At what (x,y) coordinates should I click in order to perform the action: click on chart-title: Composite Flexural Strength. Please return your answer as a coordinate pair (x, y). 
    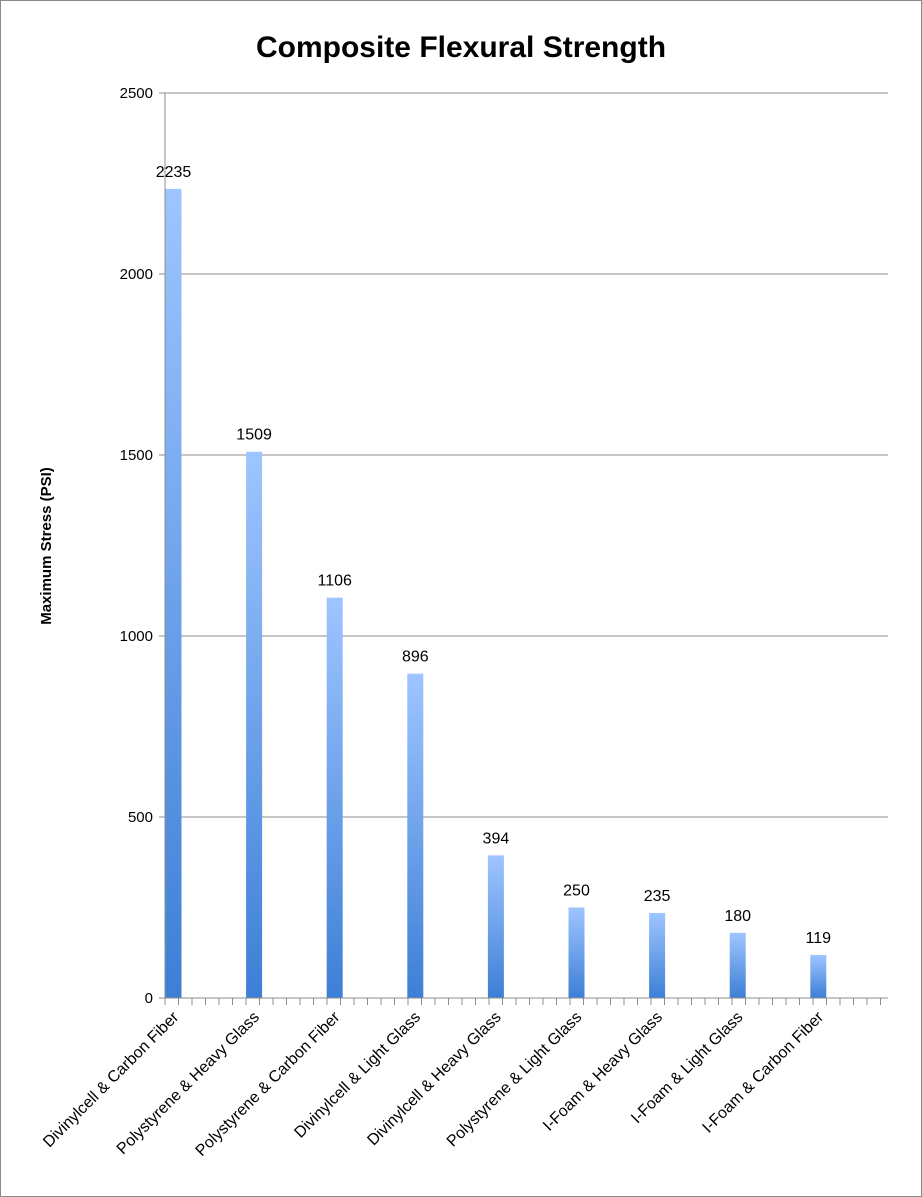
    Looking at the image, I should click on (461, 47).